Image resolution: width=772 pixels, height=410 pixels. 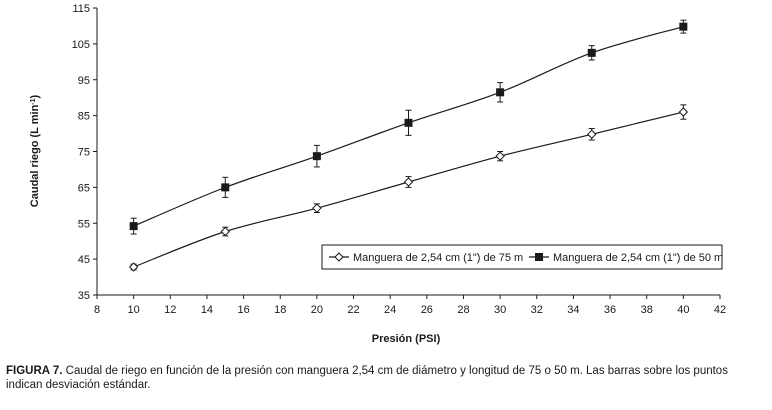 What do you see at coordinates (34, 371) in the screenshot?
I see `figure-caption-label: FIGURA 7.` at bounding box center [34, 371].